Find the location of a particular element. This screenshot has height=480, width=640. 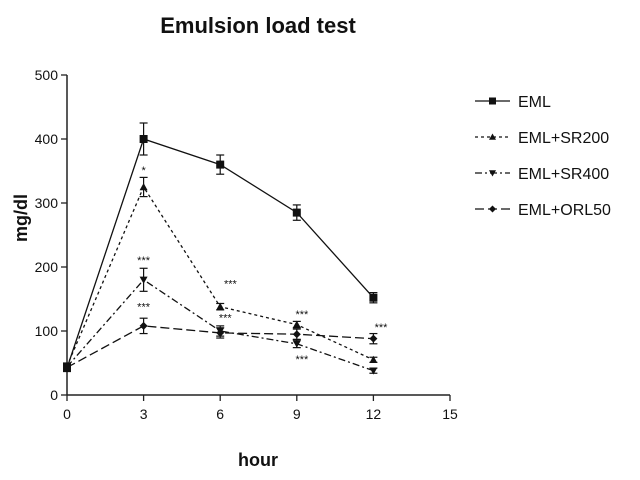

series-eml-sr400 is located at coordinates (220, 321).